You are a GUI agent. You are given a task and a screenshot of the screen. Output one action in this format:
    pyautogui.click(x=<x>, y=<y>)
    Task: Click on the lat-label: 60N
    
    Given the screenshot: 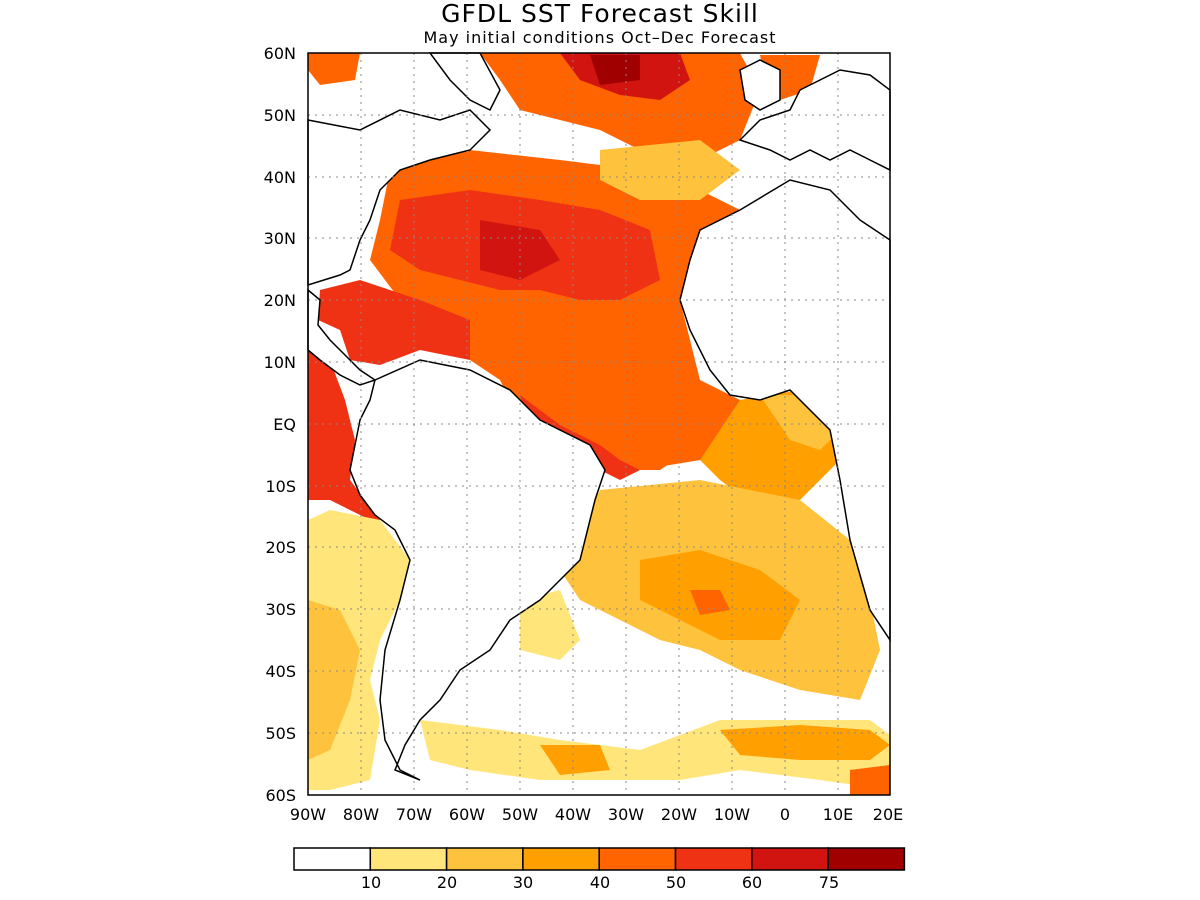 What is the action you would take?
    pyautogui.click(x=280, y=53)
    